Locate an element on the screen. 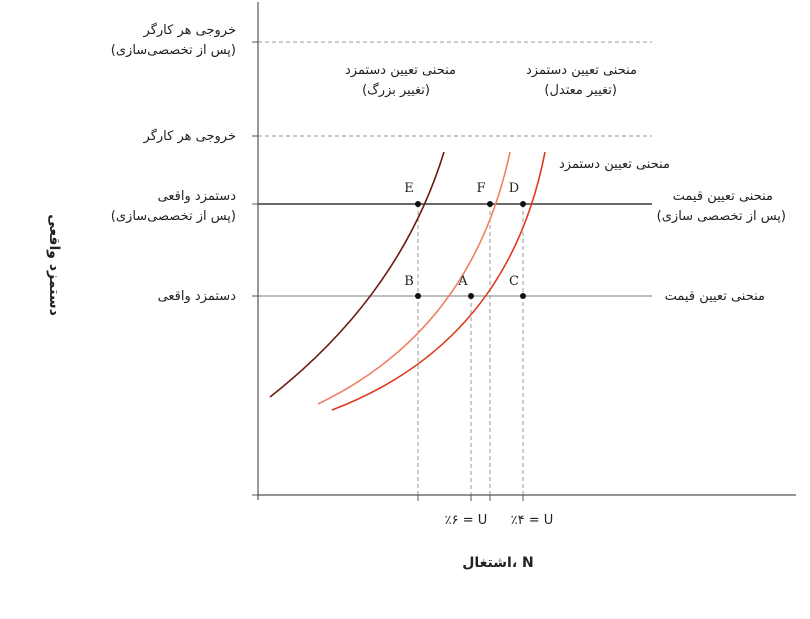 The height and width of the screenshot is (619, 810). point-a is located at coordinates (471, 296).